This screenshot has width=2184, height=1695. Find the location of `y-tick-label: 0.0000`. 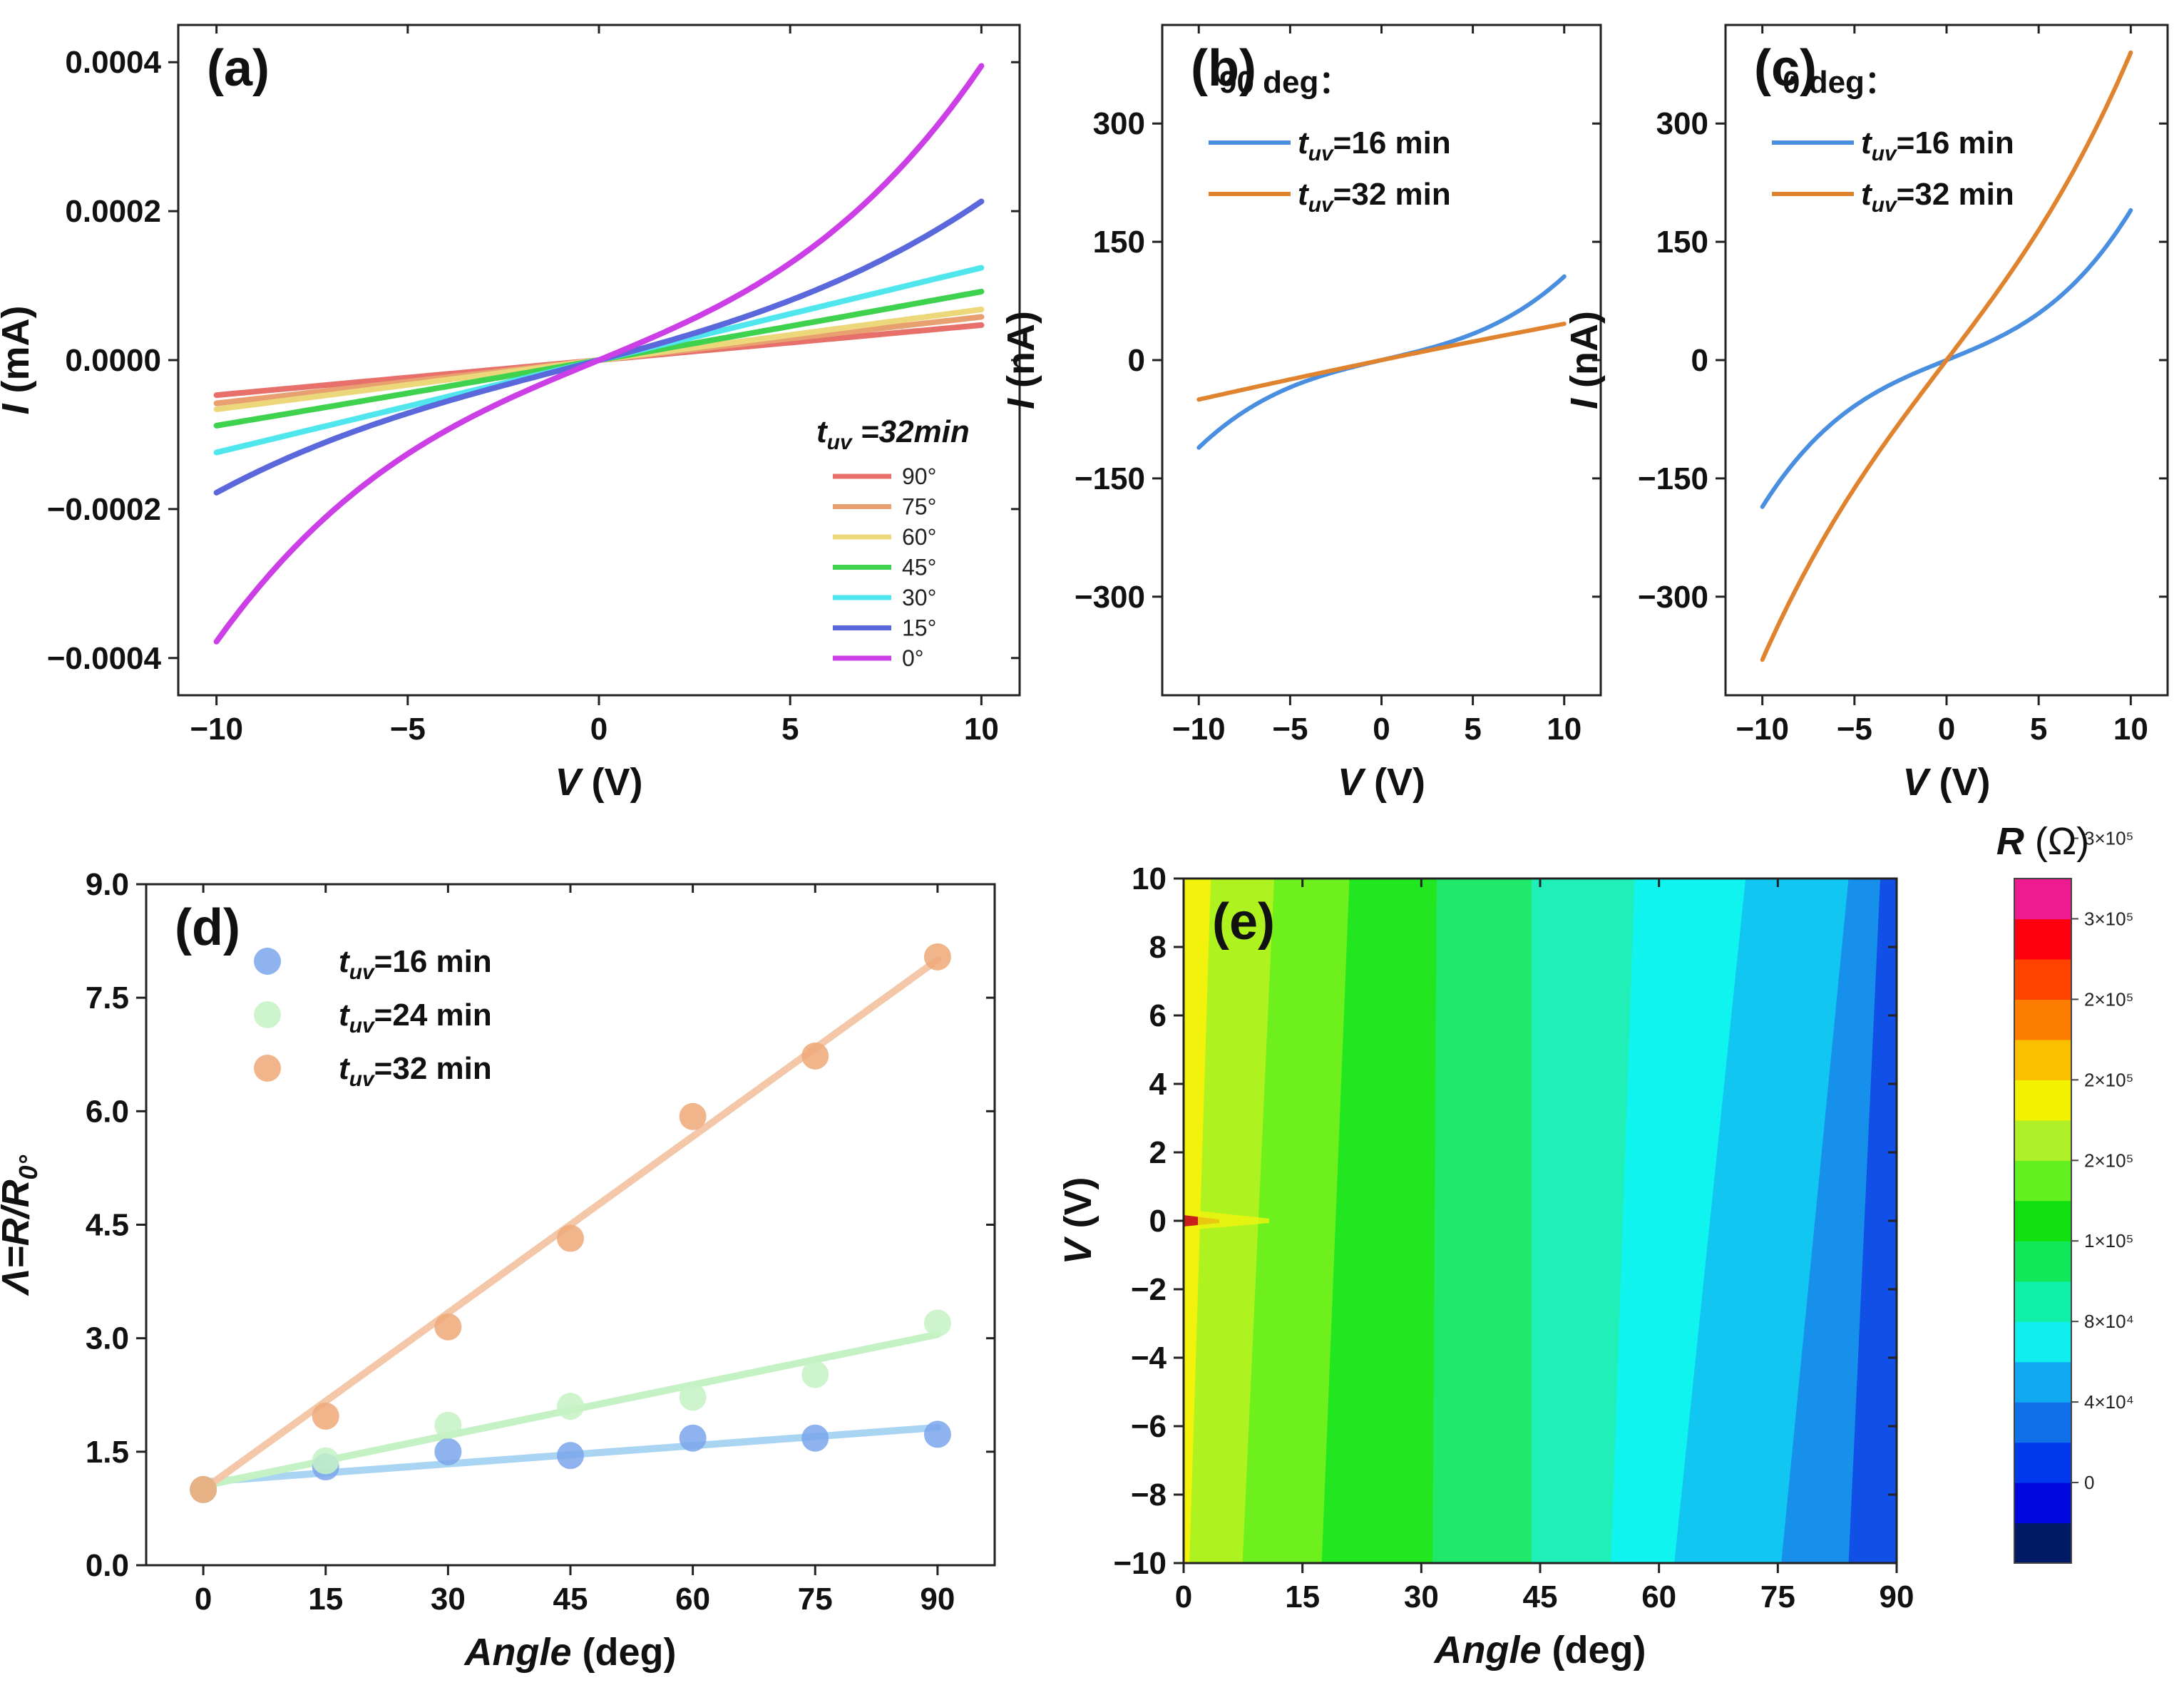

y-tick-label: 0.0000 is located at coordinates (113, 360).